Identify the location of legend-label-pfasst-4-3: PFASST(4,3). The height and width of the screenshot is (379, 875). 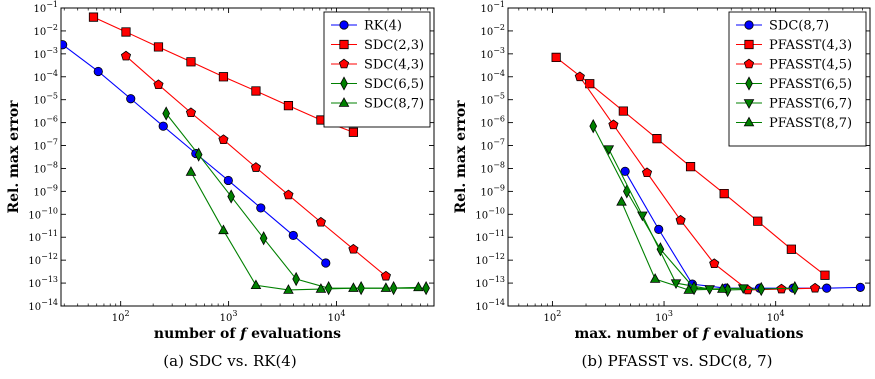
(810, 45).